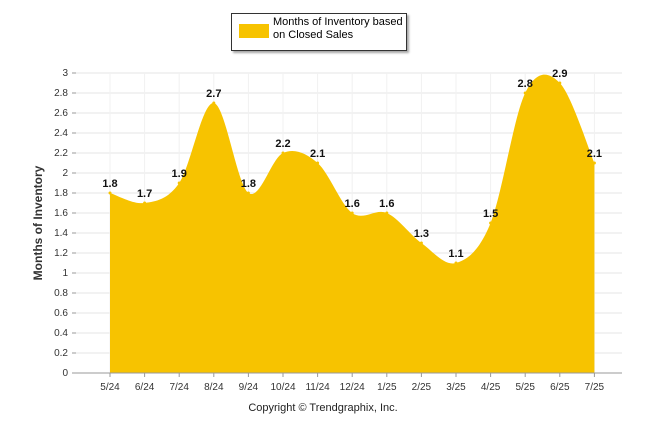  Describe the element at coordinates (179, 174) in the screenshot. I see `data-label: 1.9` at that location.